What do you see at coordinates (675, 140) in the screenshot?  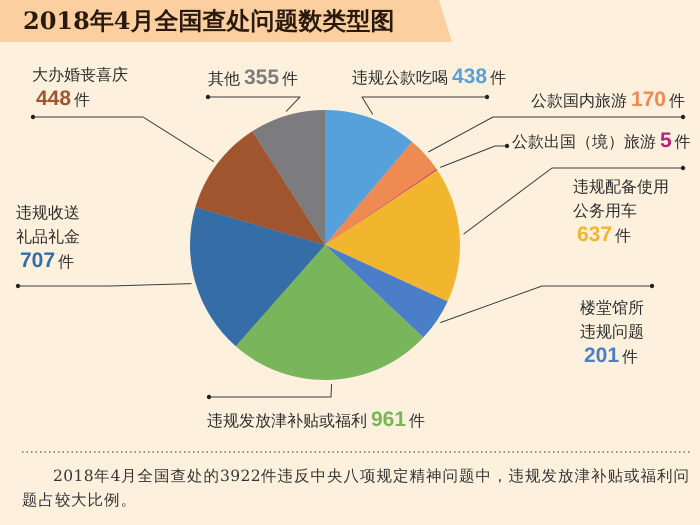 I see `data-label: 5件` at bounding box center [675, 140].